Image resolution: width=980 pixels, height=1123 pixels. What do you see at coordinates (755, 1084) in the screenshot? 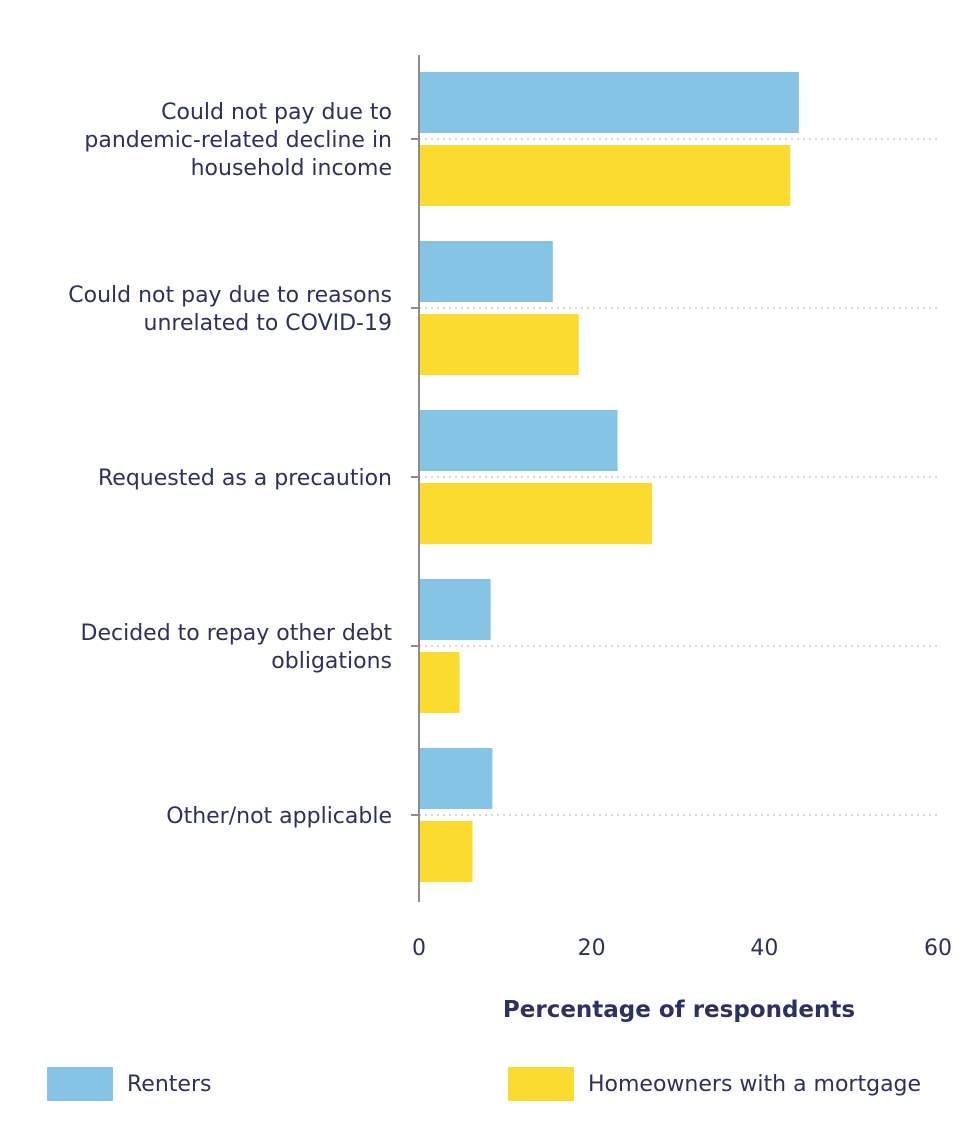
I see `legend-label-homeowners: Homeowners with a mortgage` at bounding box center [755, 1084].